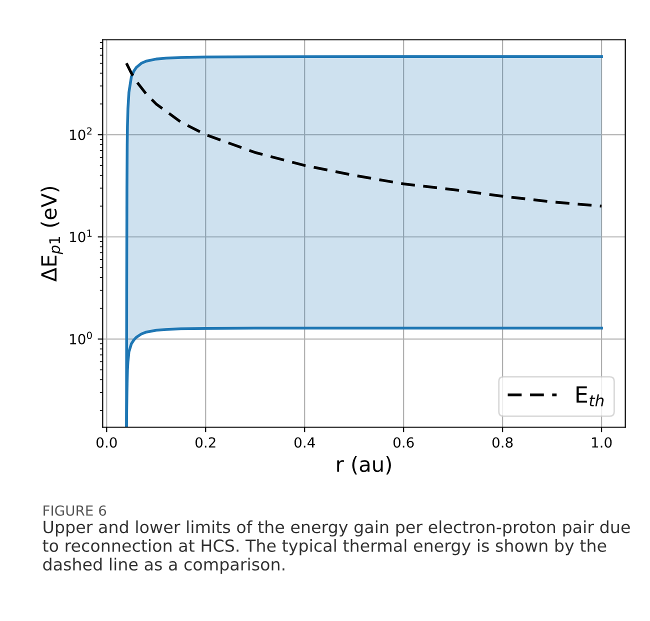  What do you see at coordinates (81, 133) in the screenshot?
I see `y-tick-label: 10$^{2}$` at bounding box center [81, 133].